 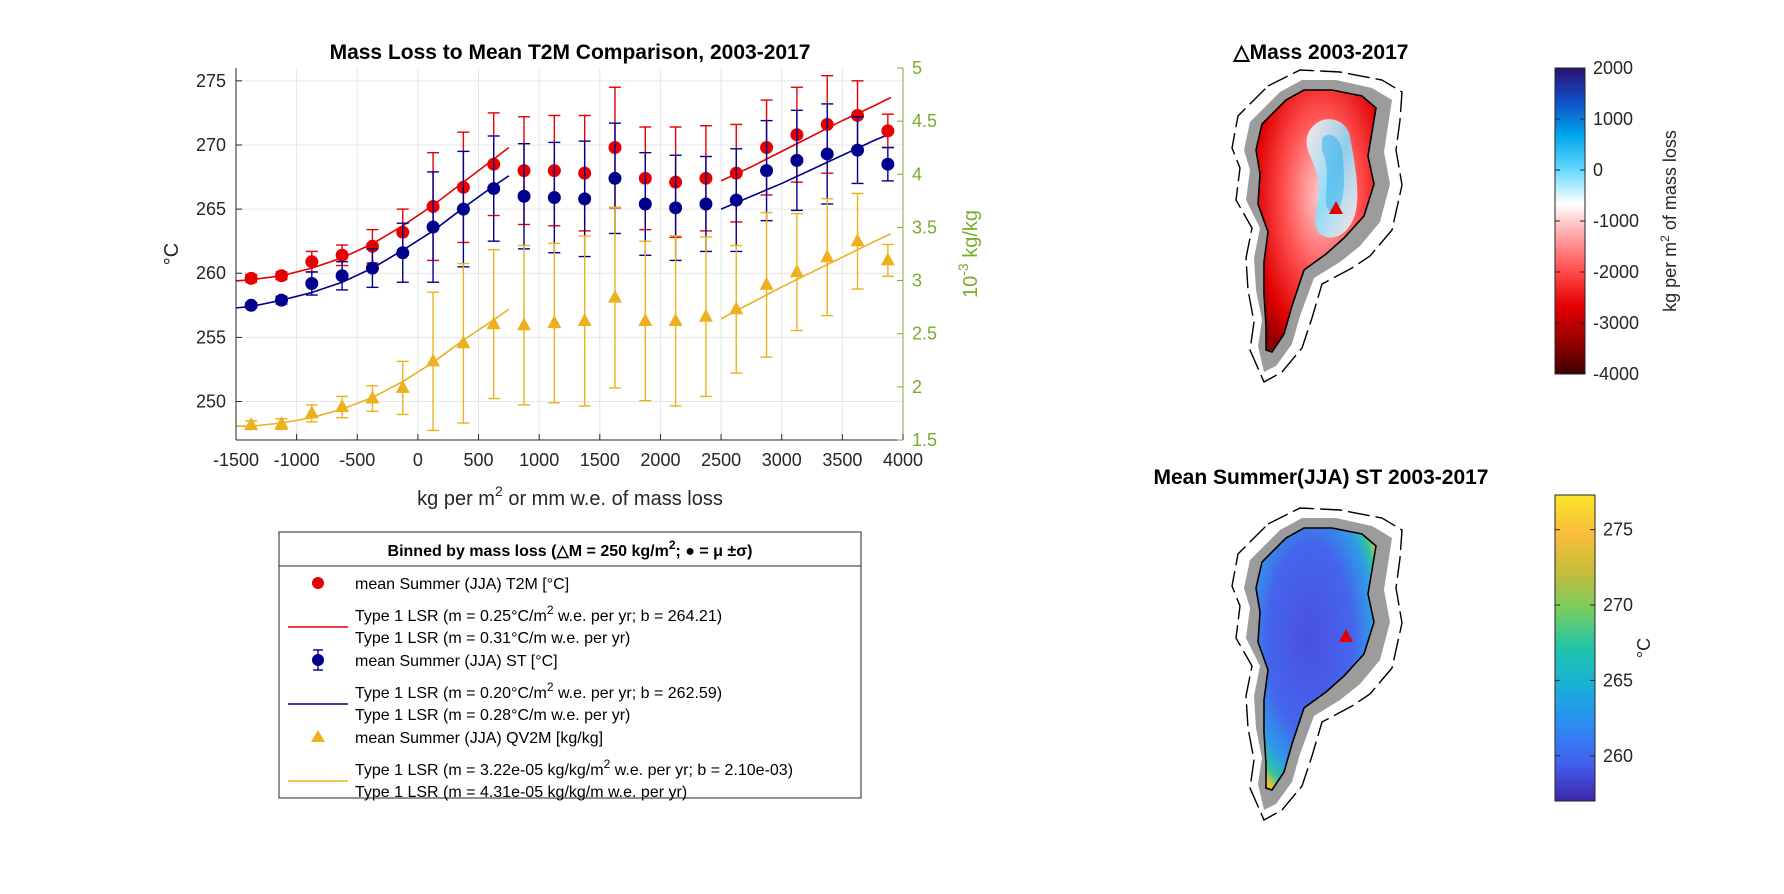 What do you see at coordinates (806, 171) in the screenshot?
I see `st-fit-line` at bounding box center [806, 171].